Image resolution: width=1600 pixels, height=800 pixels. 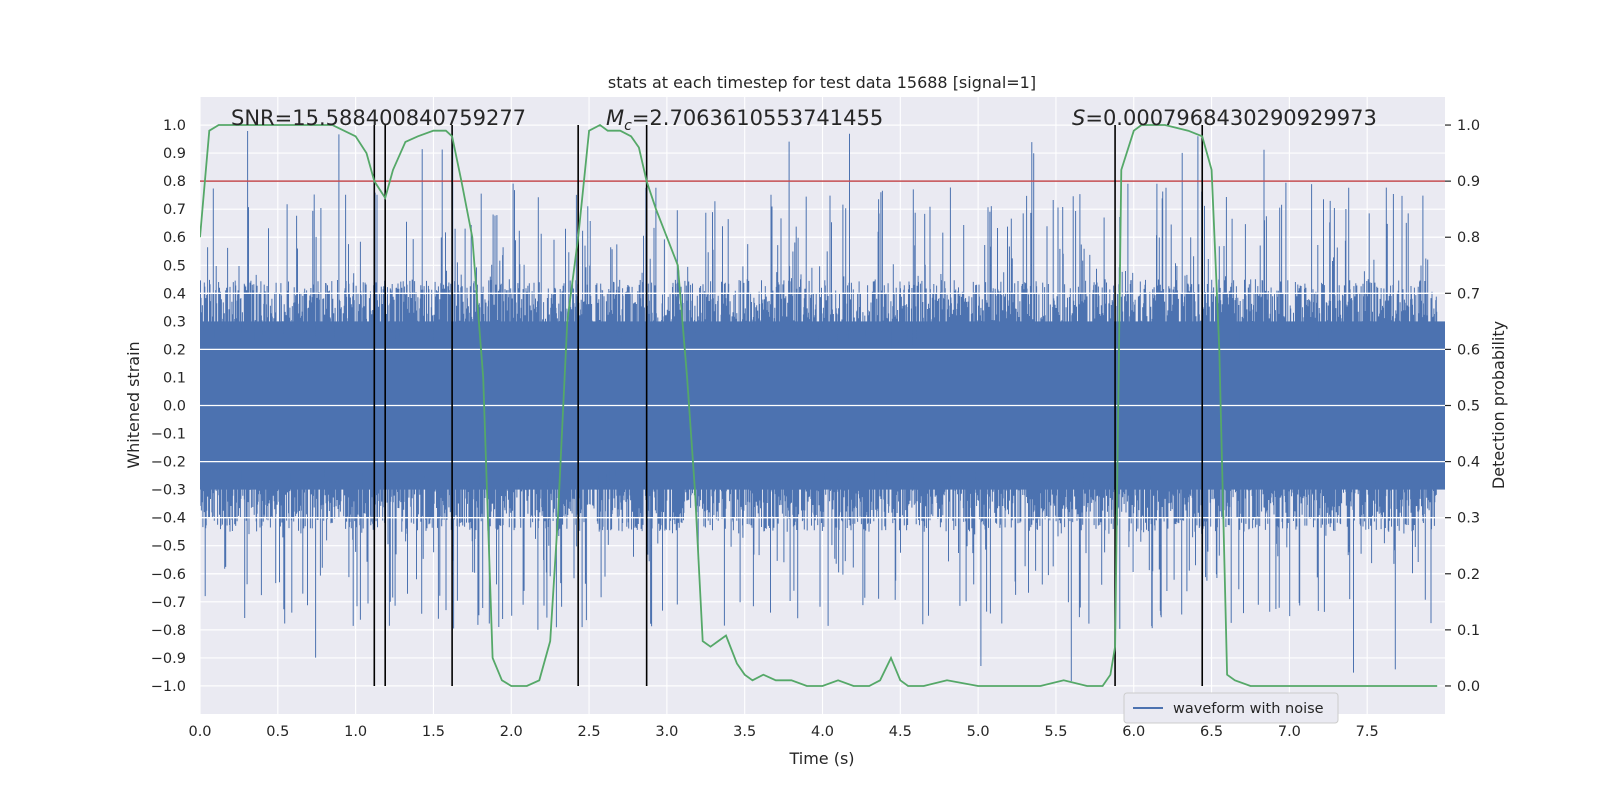 I want to click on y-left-tick-label: −0.5, so click(x=168, y=547).